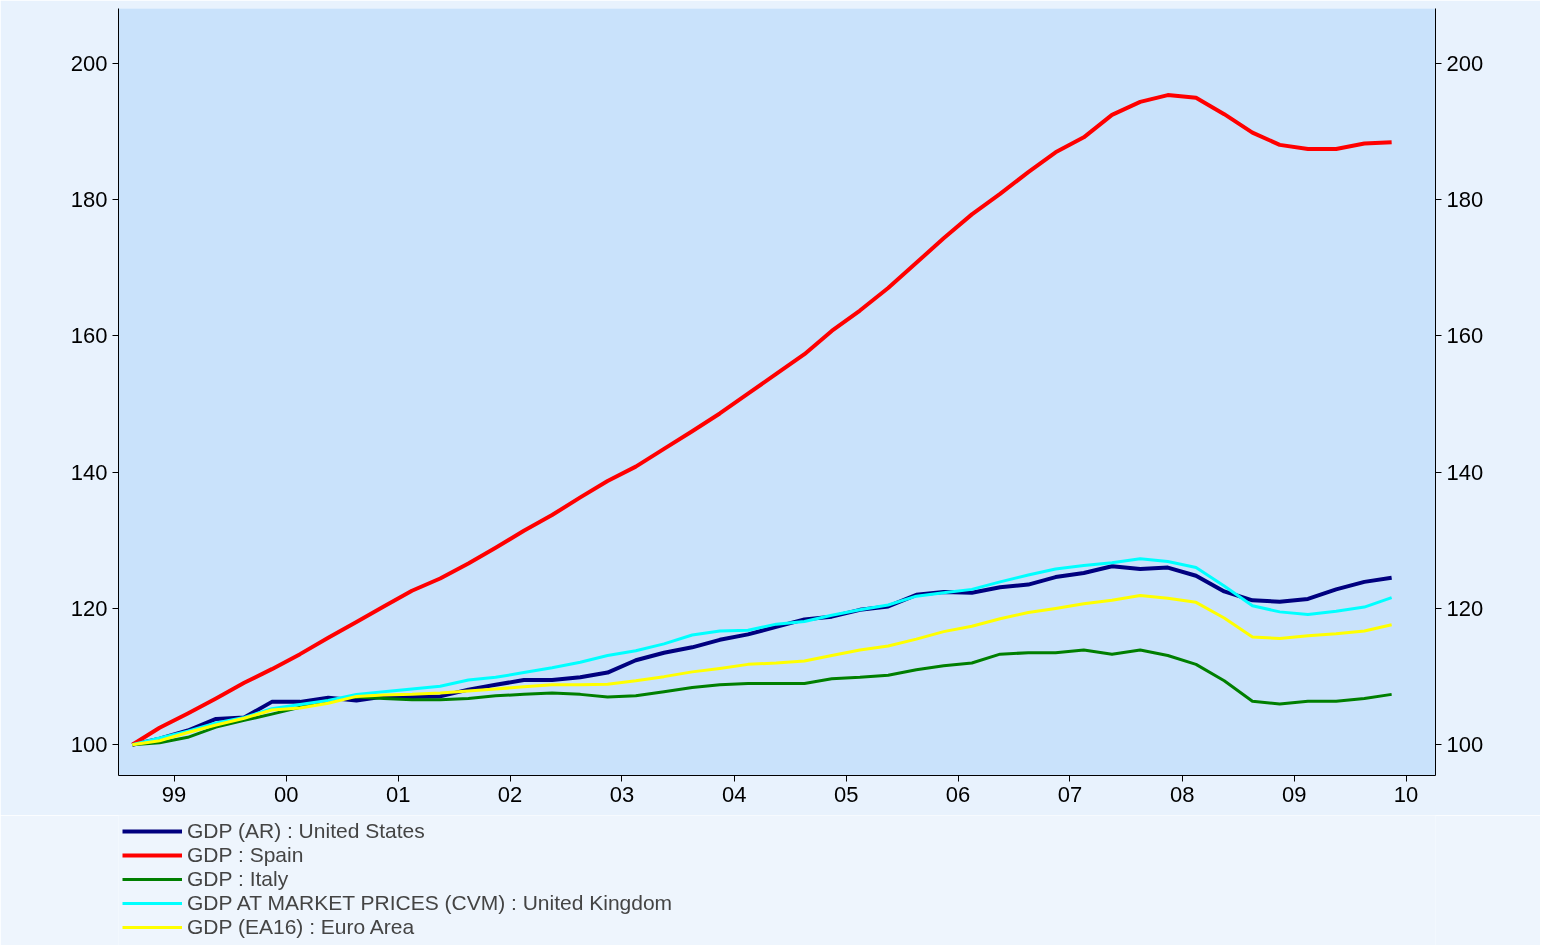 The width and height of the screenshot is (1553, 952). Describe the element at coordinates (762, 670) in the screenshot. I see `line-series` at that location.